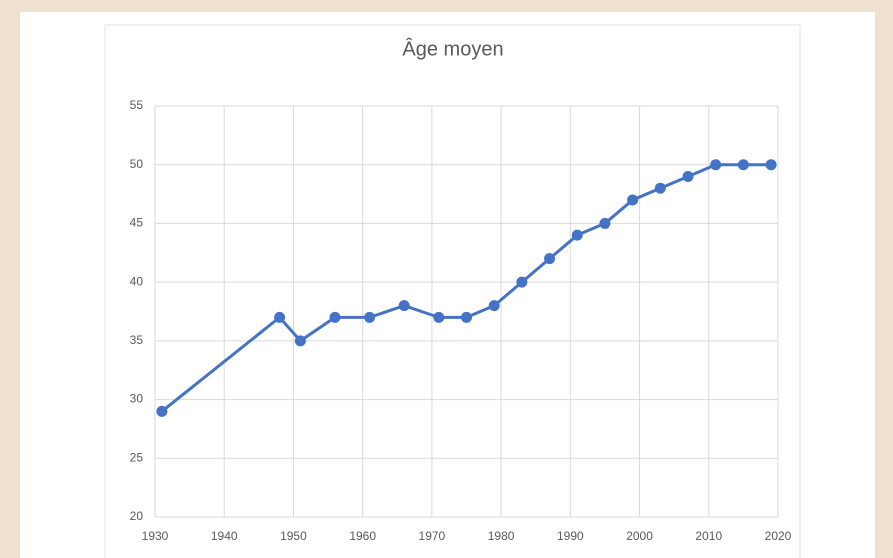 The height and width of the screenshot is (558, 893). What do you see at coordinates (501, 536) in the screenshot?
I see `x-tick-label: 1980` at bounding box center [501, 536].